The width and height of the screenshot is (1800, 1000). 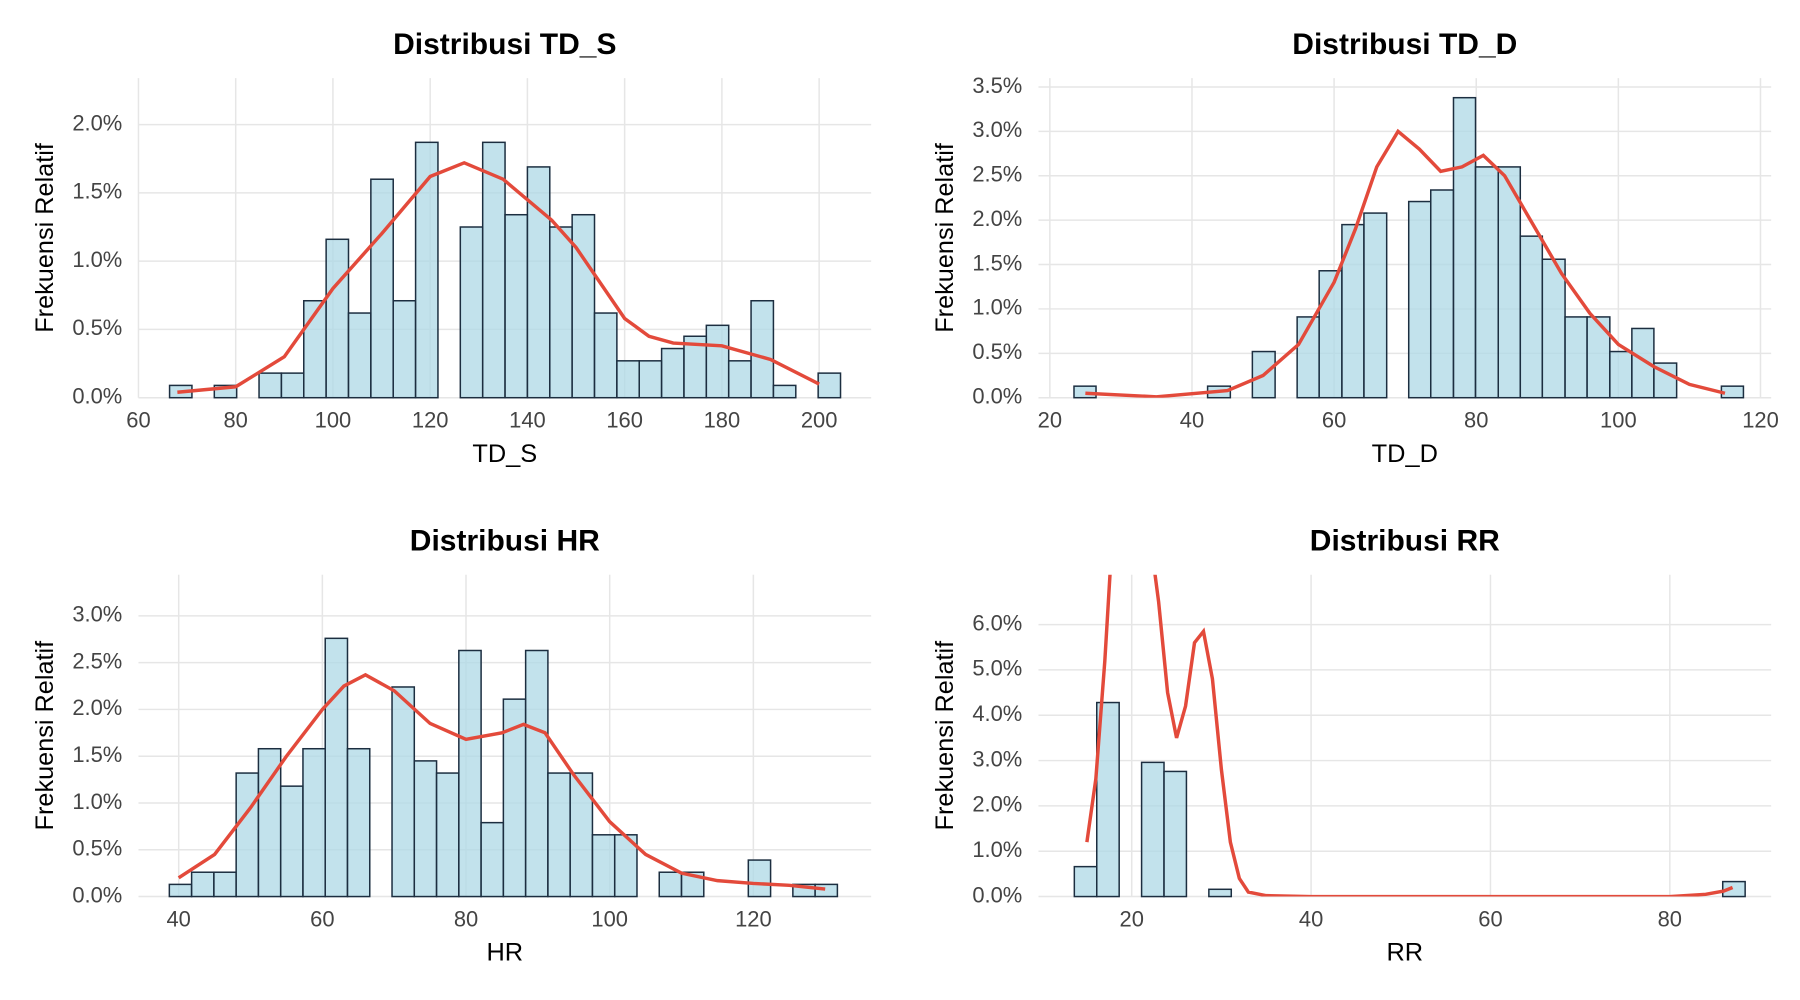 What do you see at coordinates (504, 953) in the screenshot?
I see `x-axis-title: HR` at bounding box center [504, 953].